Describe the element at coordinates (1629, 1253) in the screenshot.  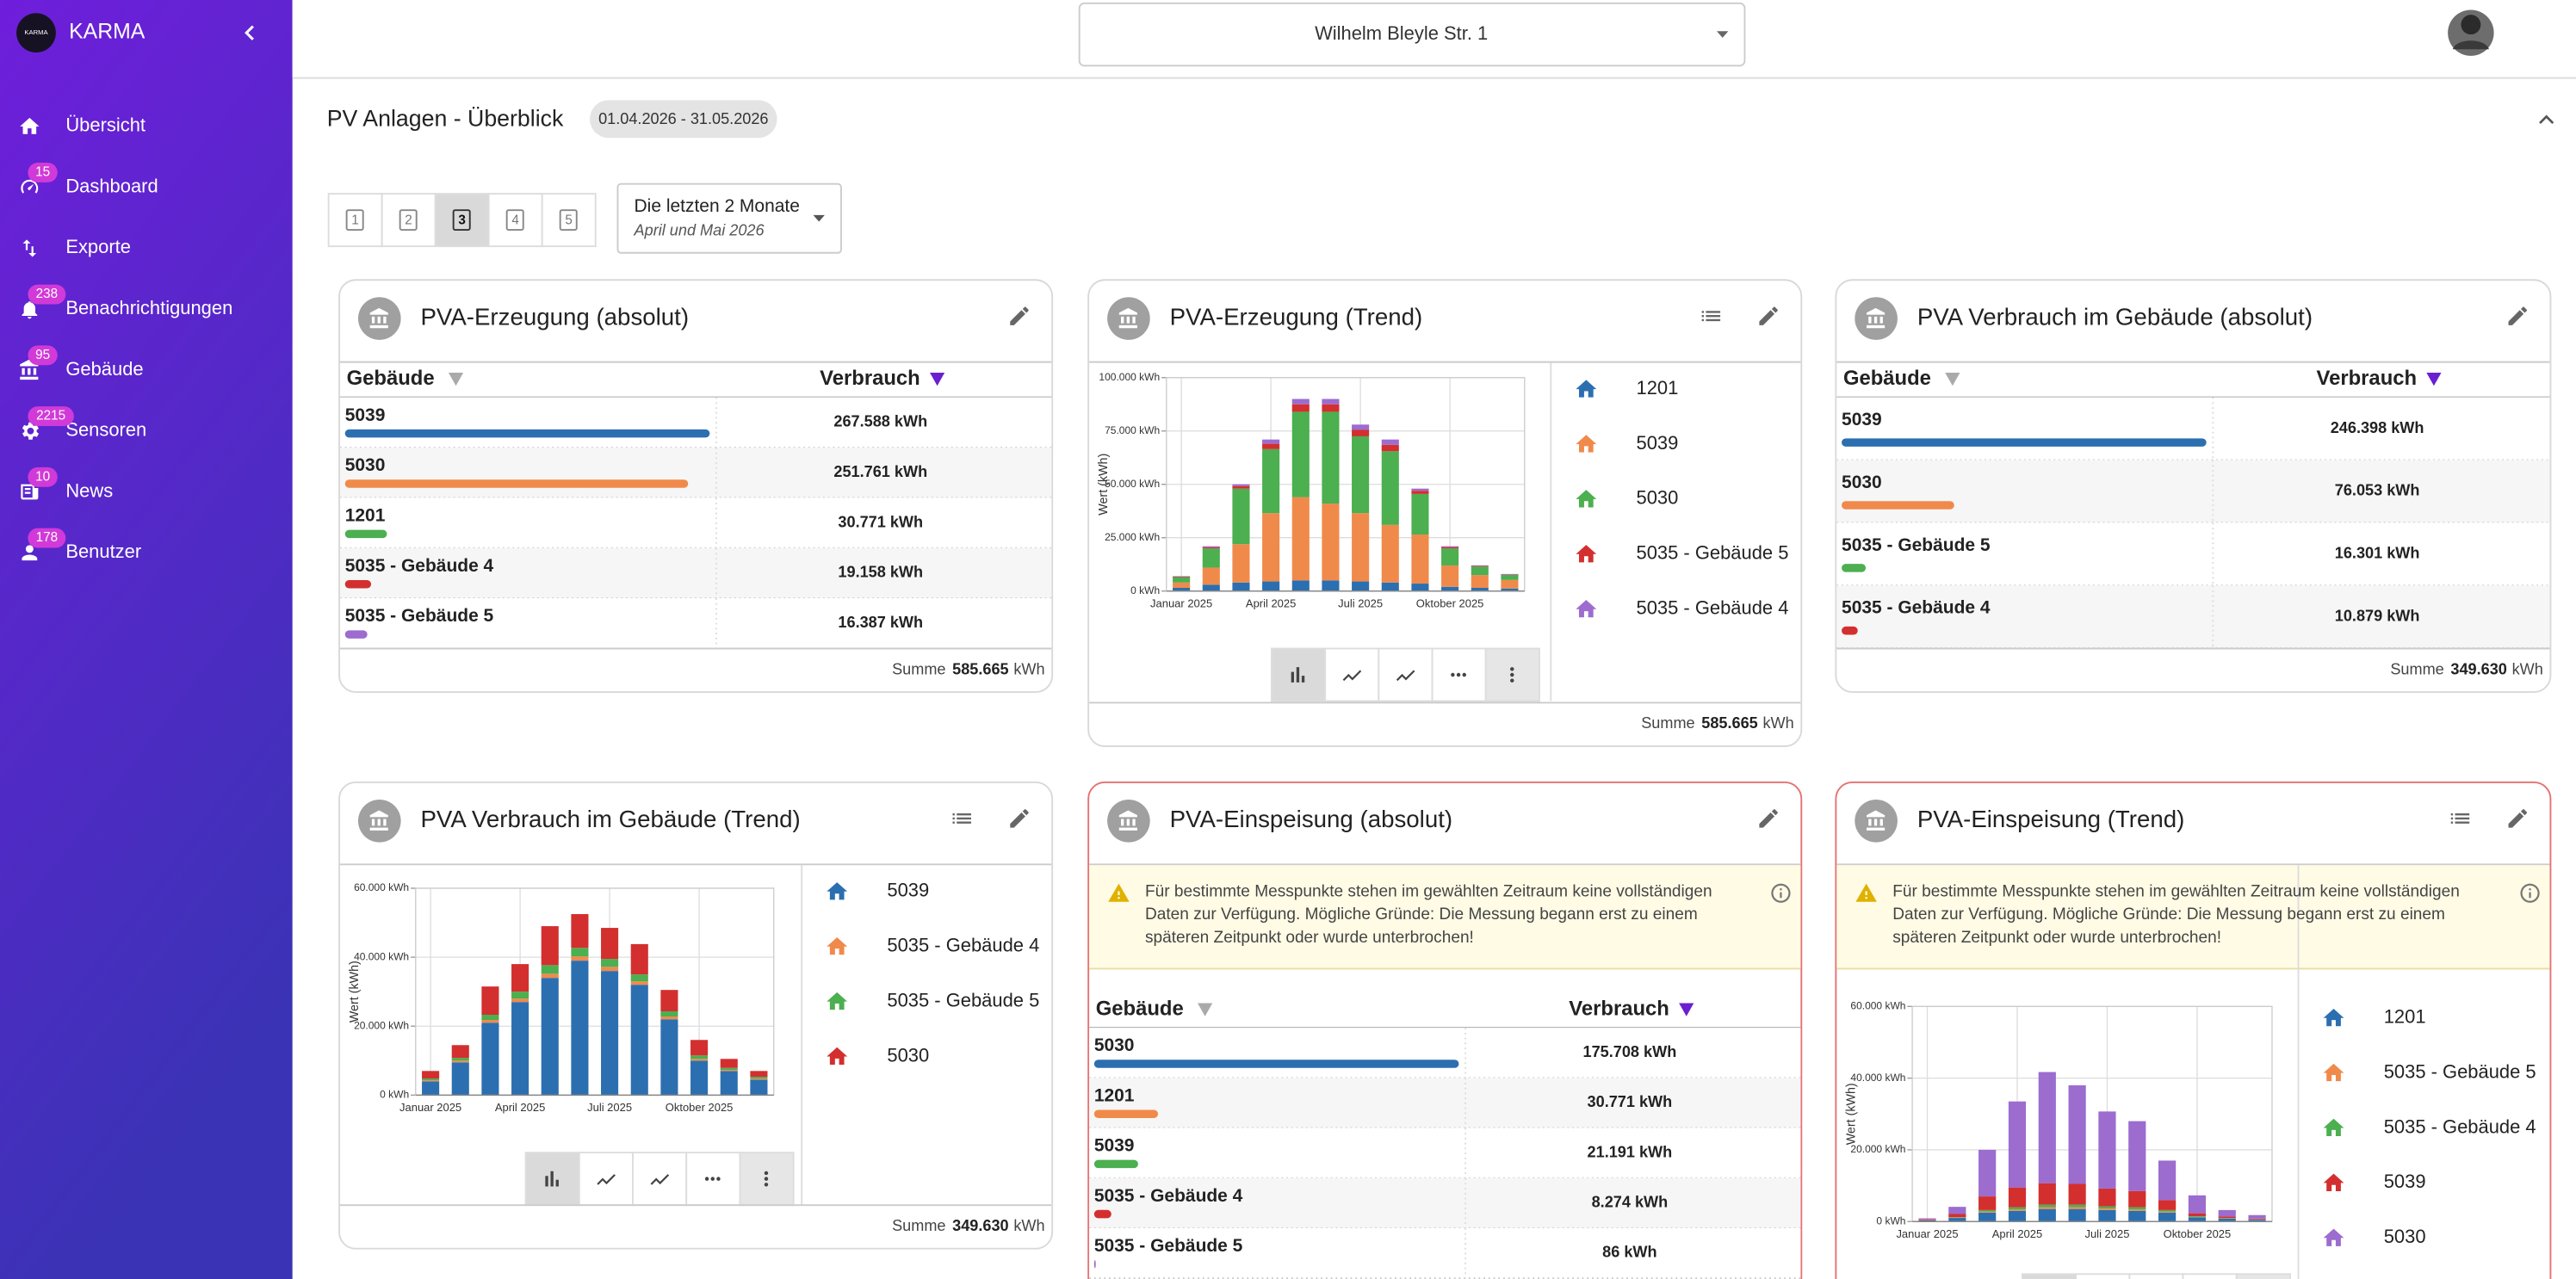
I see `row-value: 86 kWh` at that location.